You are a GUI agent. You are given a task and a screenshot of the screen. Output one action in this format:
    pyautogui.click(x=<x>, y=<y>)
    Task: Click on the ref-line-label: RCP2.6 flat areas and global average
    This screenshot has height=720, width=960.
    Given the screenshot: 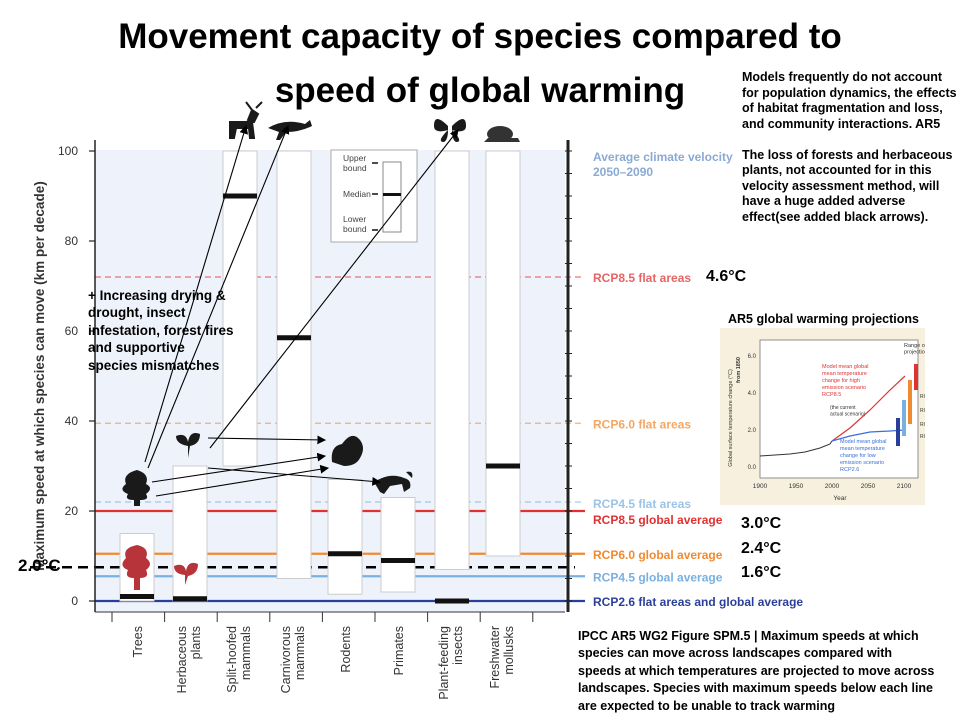 What is the action you would take?
    pyautogui.click(x=698, y=602)
    